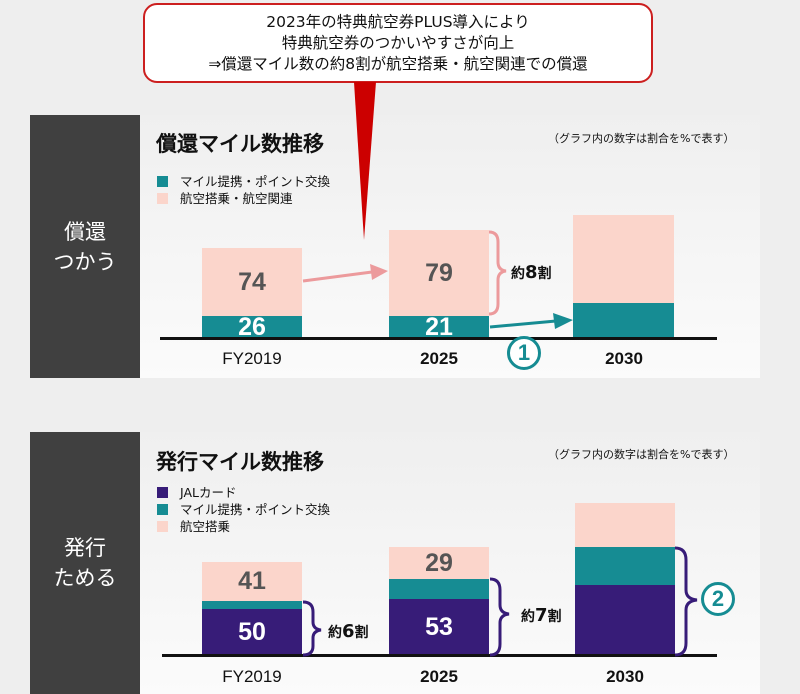 This screenshot has height=694, width=800. I want to click on chart-legend: マイル提携・ポイント交換 航空搭乗・航空関連, so click(243, 190).